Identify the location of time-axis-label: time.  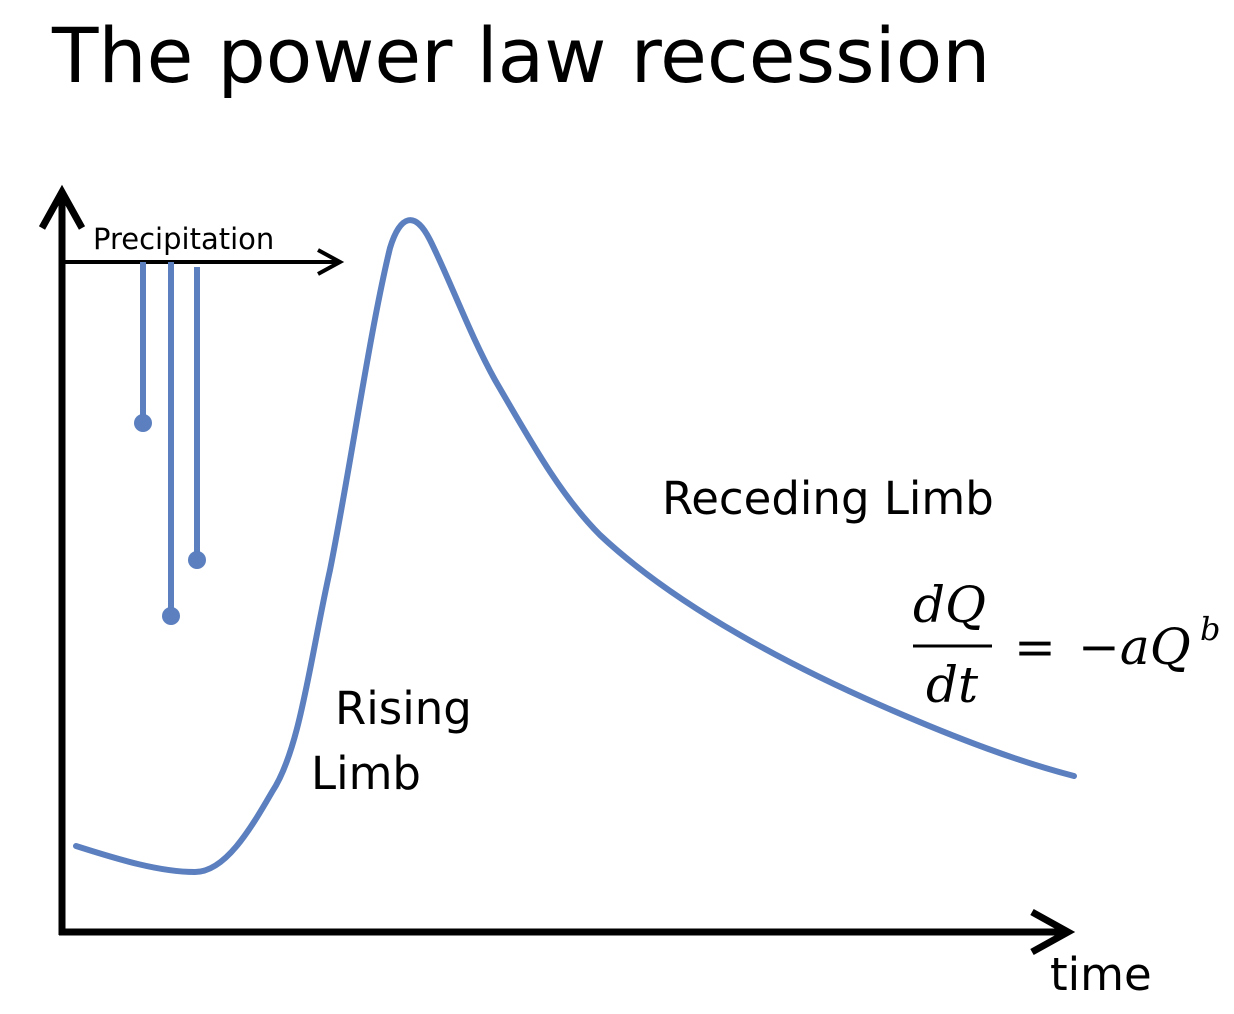
(1101, 974).